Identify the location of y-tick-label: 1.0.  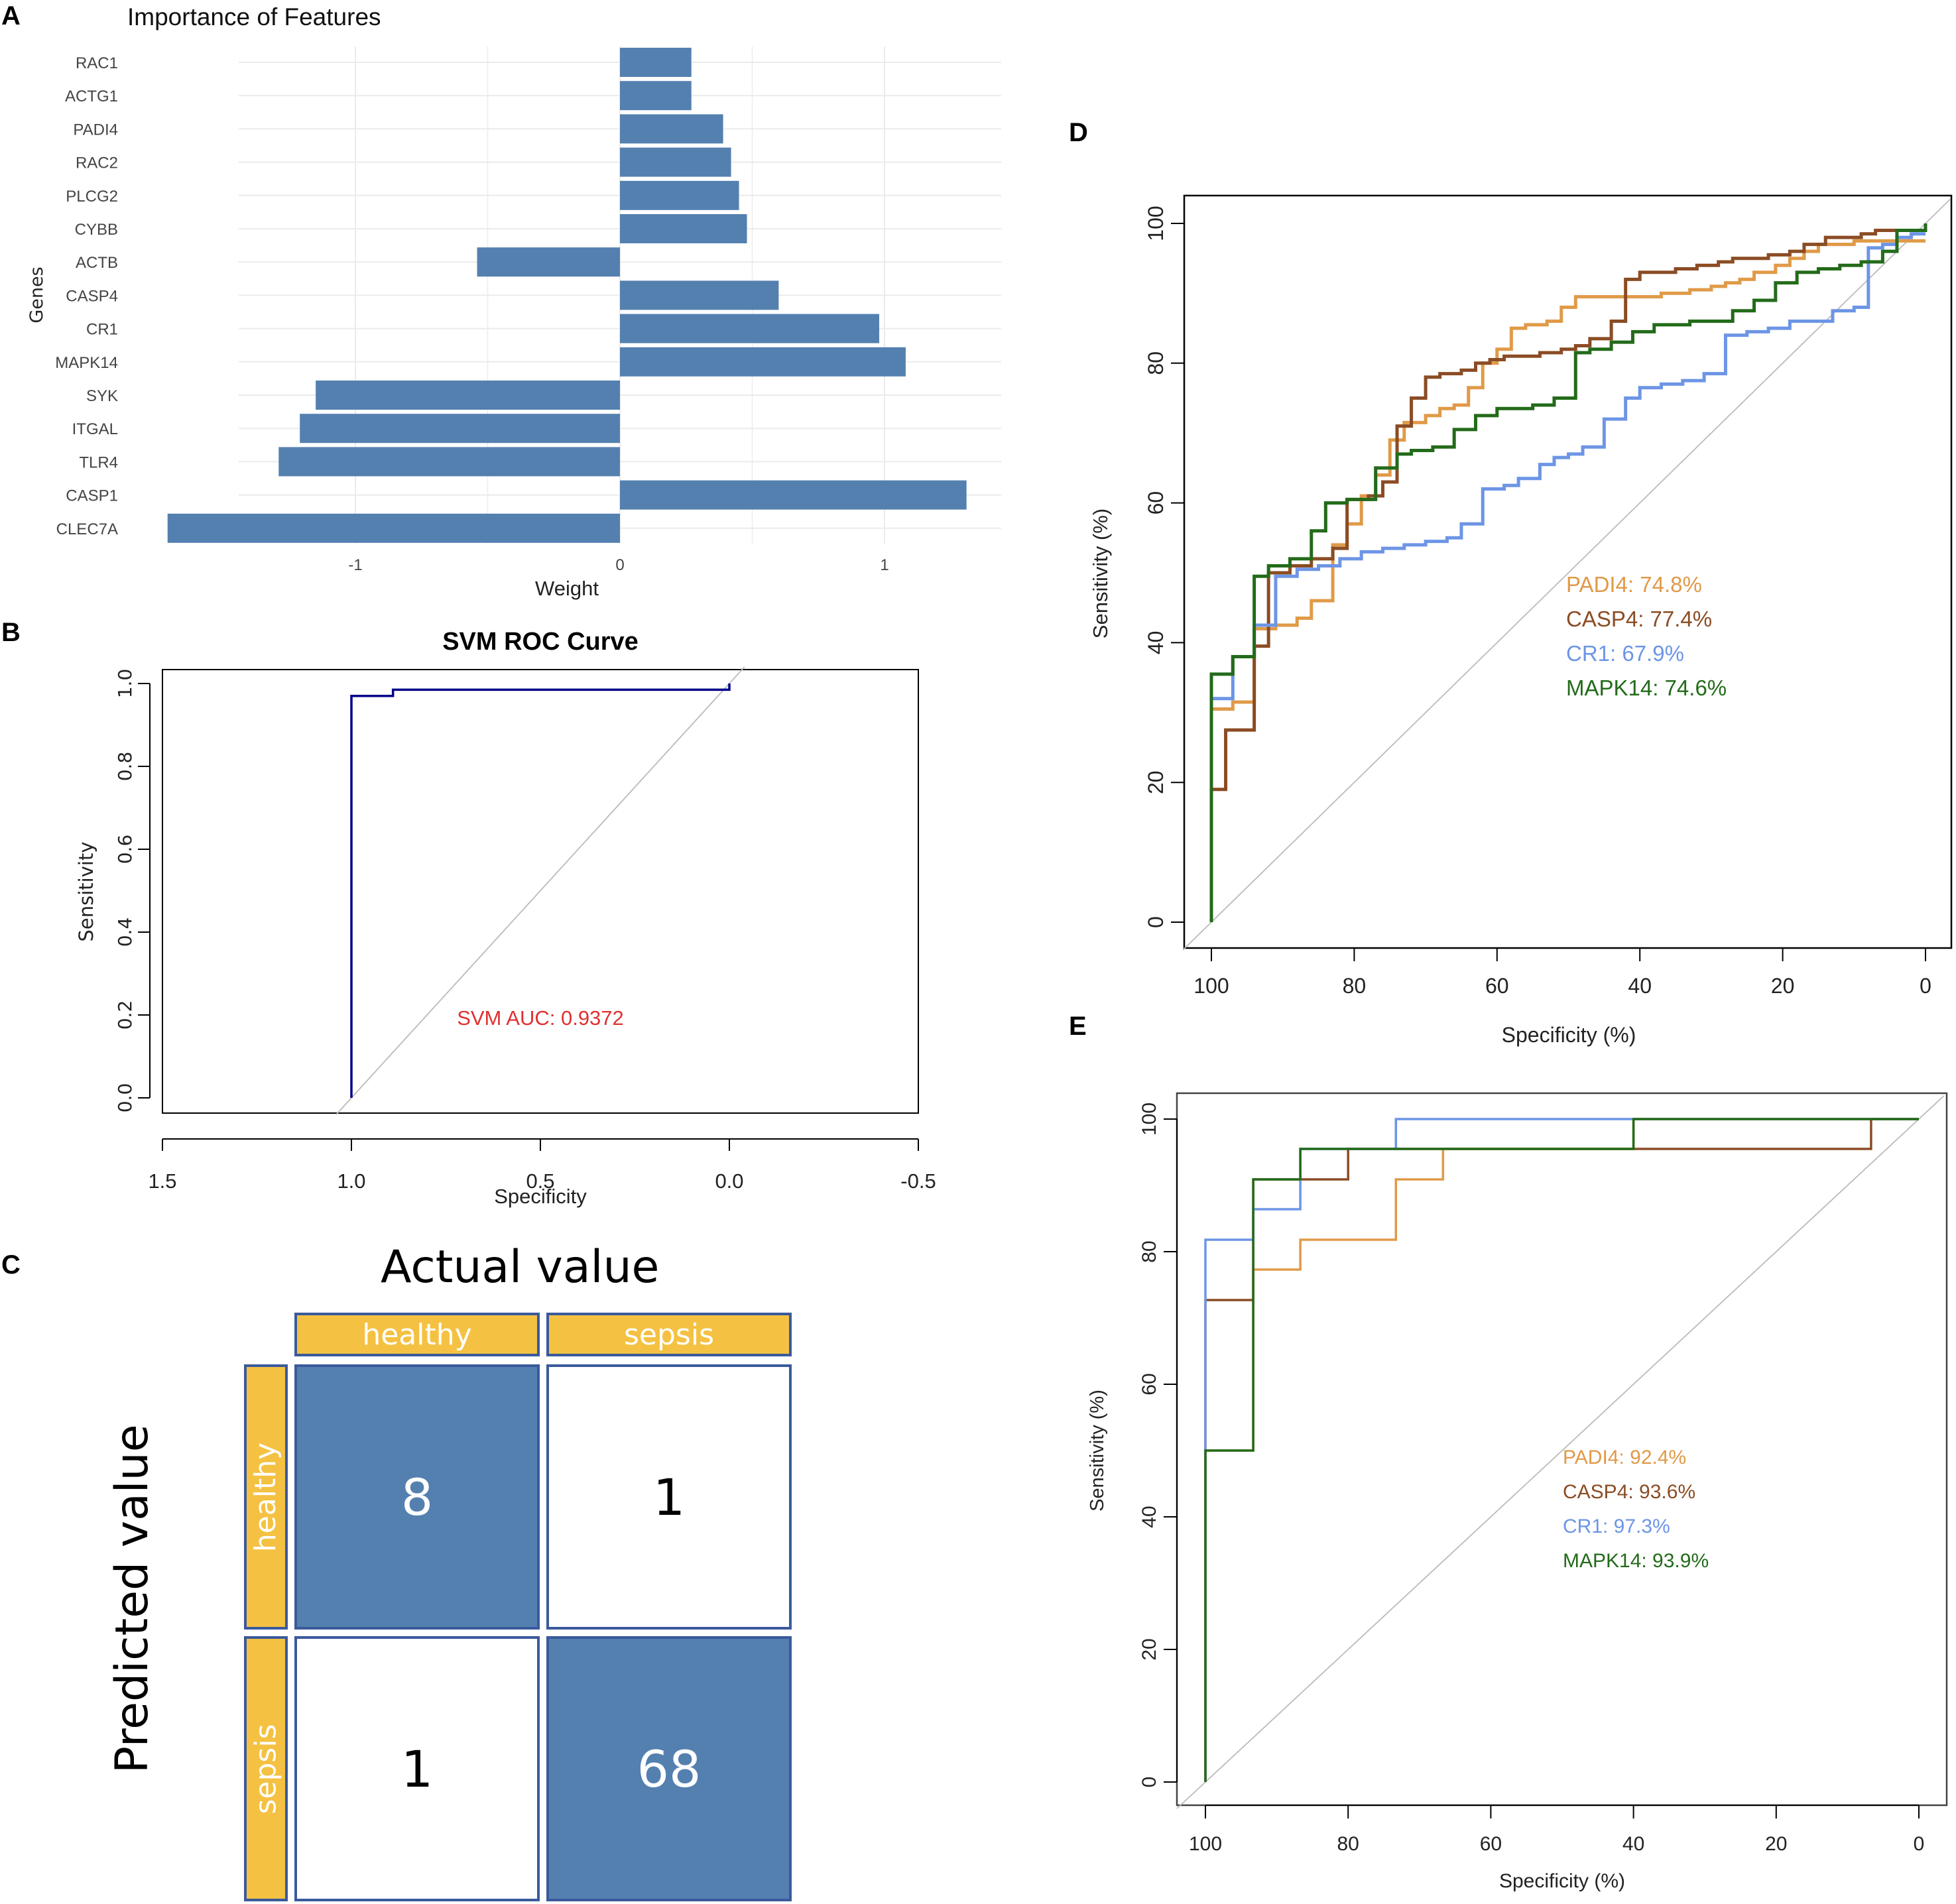
(125, 684).